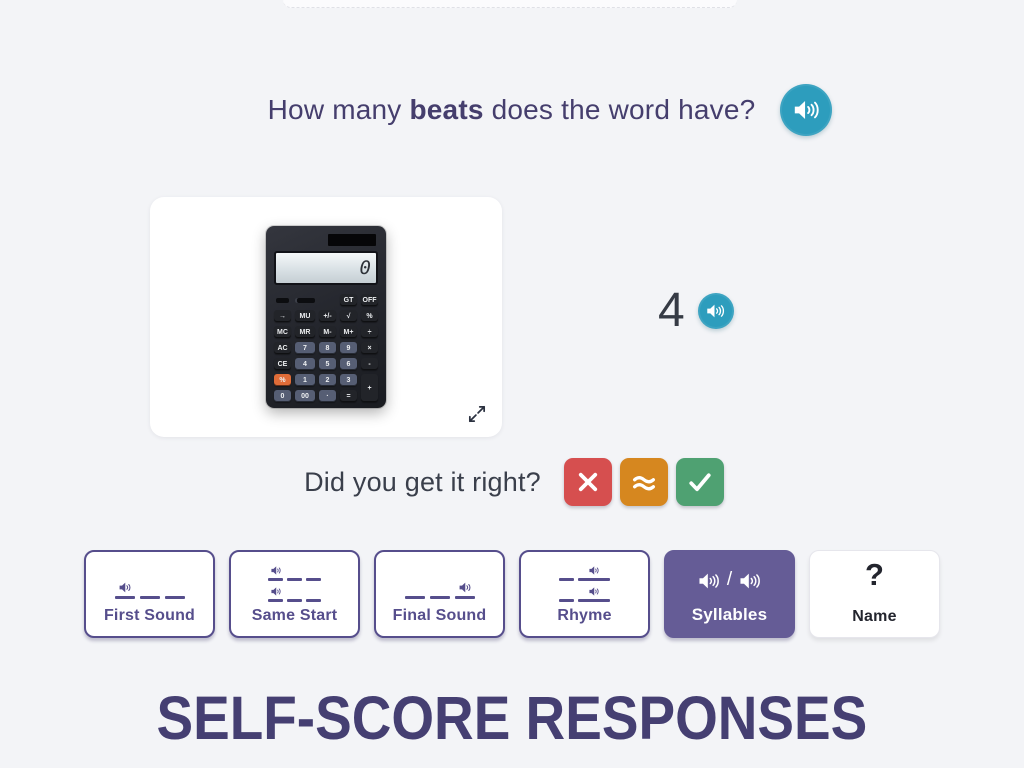 The image size is (1024, 768). I want to click on calc-key: 2, so click(327, 380).